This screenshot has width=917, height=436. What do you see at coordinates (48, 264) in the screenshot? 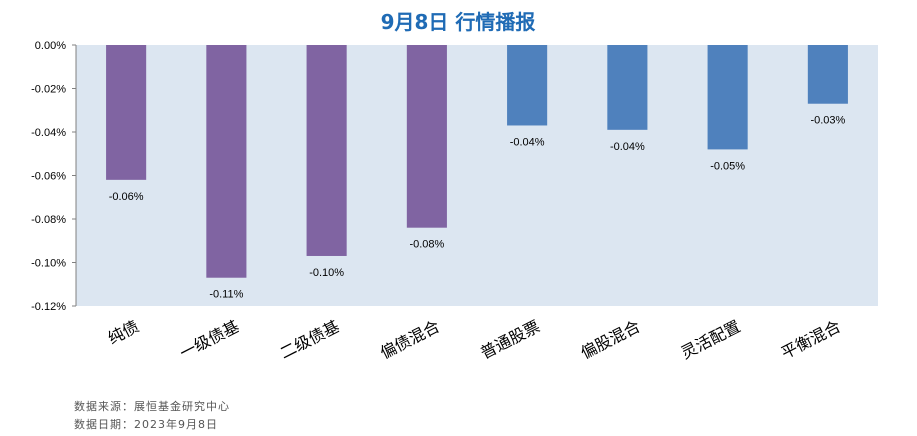
I see `y-tick-label: -0.10%` at bounding box center [48, 264].